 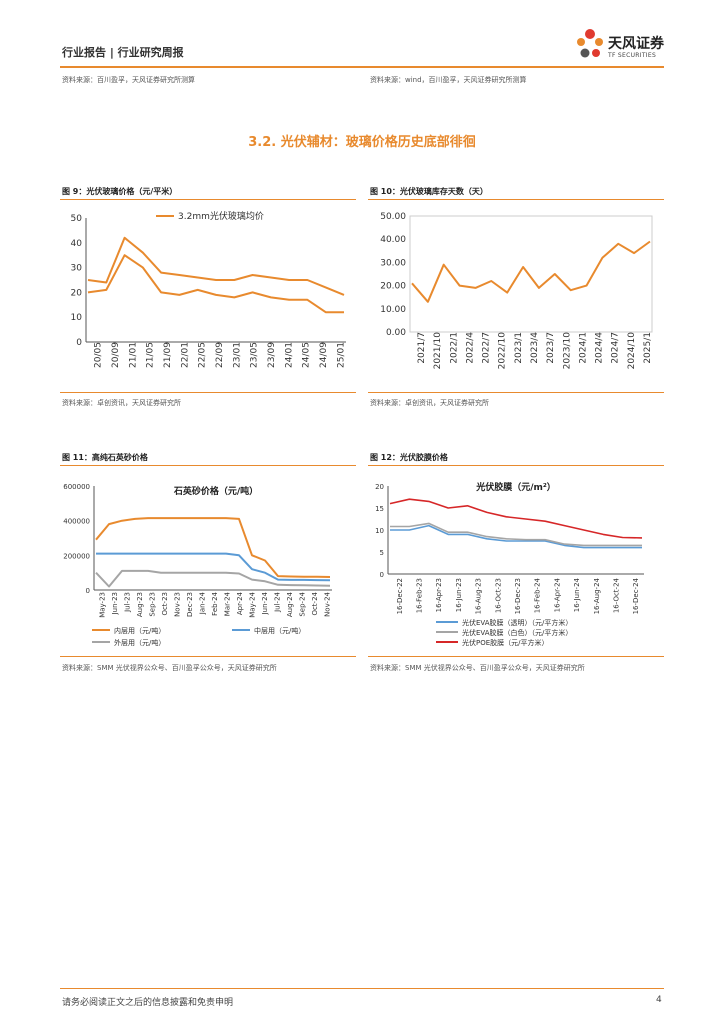 I want to click on x-tick-label: 16-Dec-23, so click(x=518, y=596).